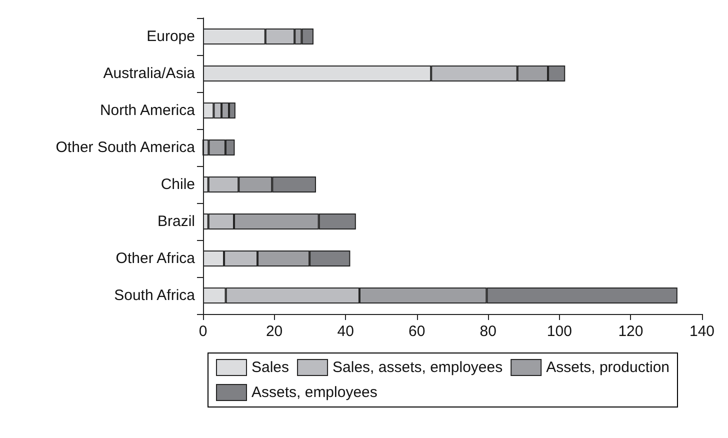  What do you see at coordinates (170, 36) in the screenshot?
I see `y-tick-label: Europe` at bounding box center [170, 36].